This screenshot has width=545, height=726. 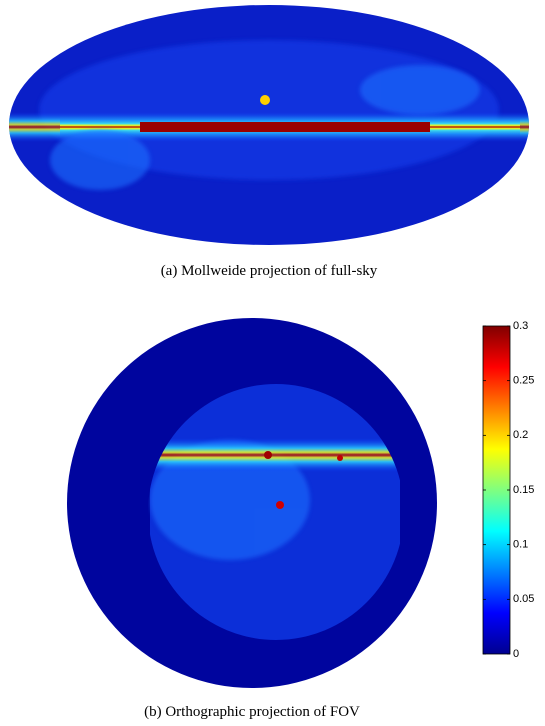 What do you see at coordinates (252, 712) in the screenshot?
I see `caption: (b) Orthographic projection of FOV` at bounding box center [252, 712].